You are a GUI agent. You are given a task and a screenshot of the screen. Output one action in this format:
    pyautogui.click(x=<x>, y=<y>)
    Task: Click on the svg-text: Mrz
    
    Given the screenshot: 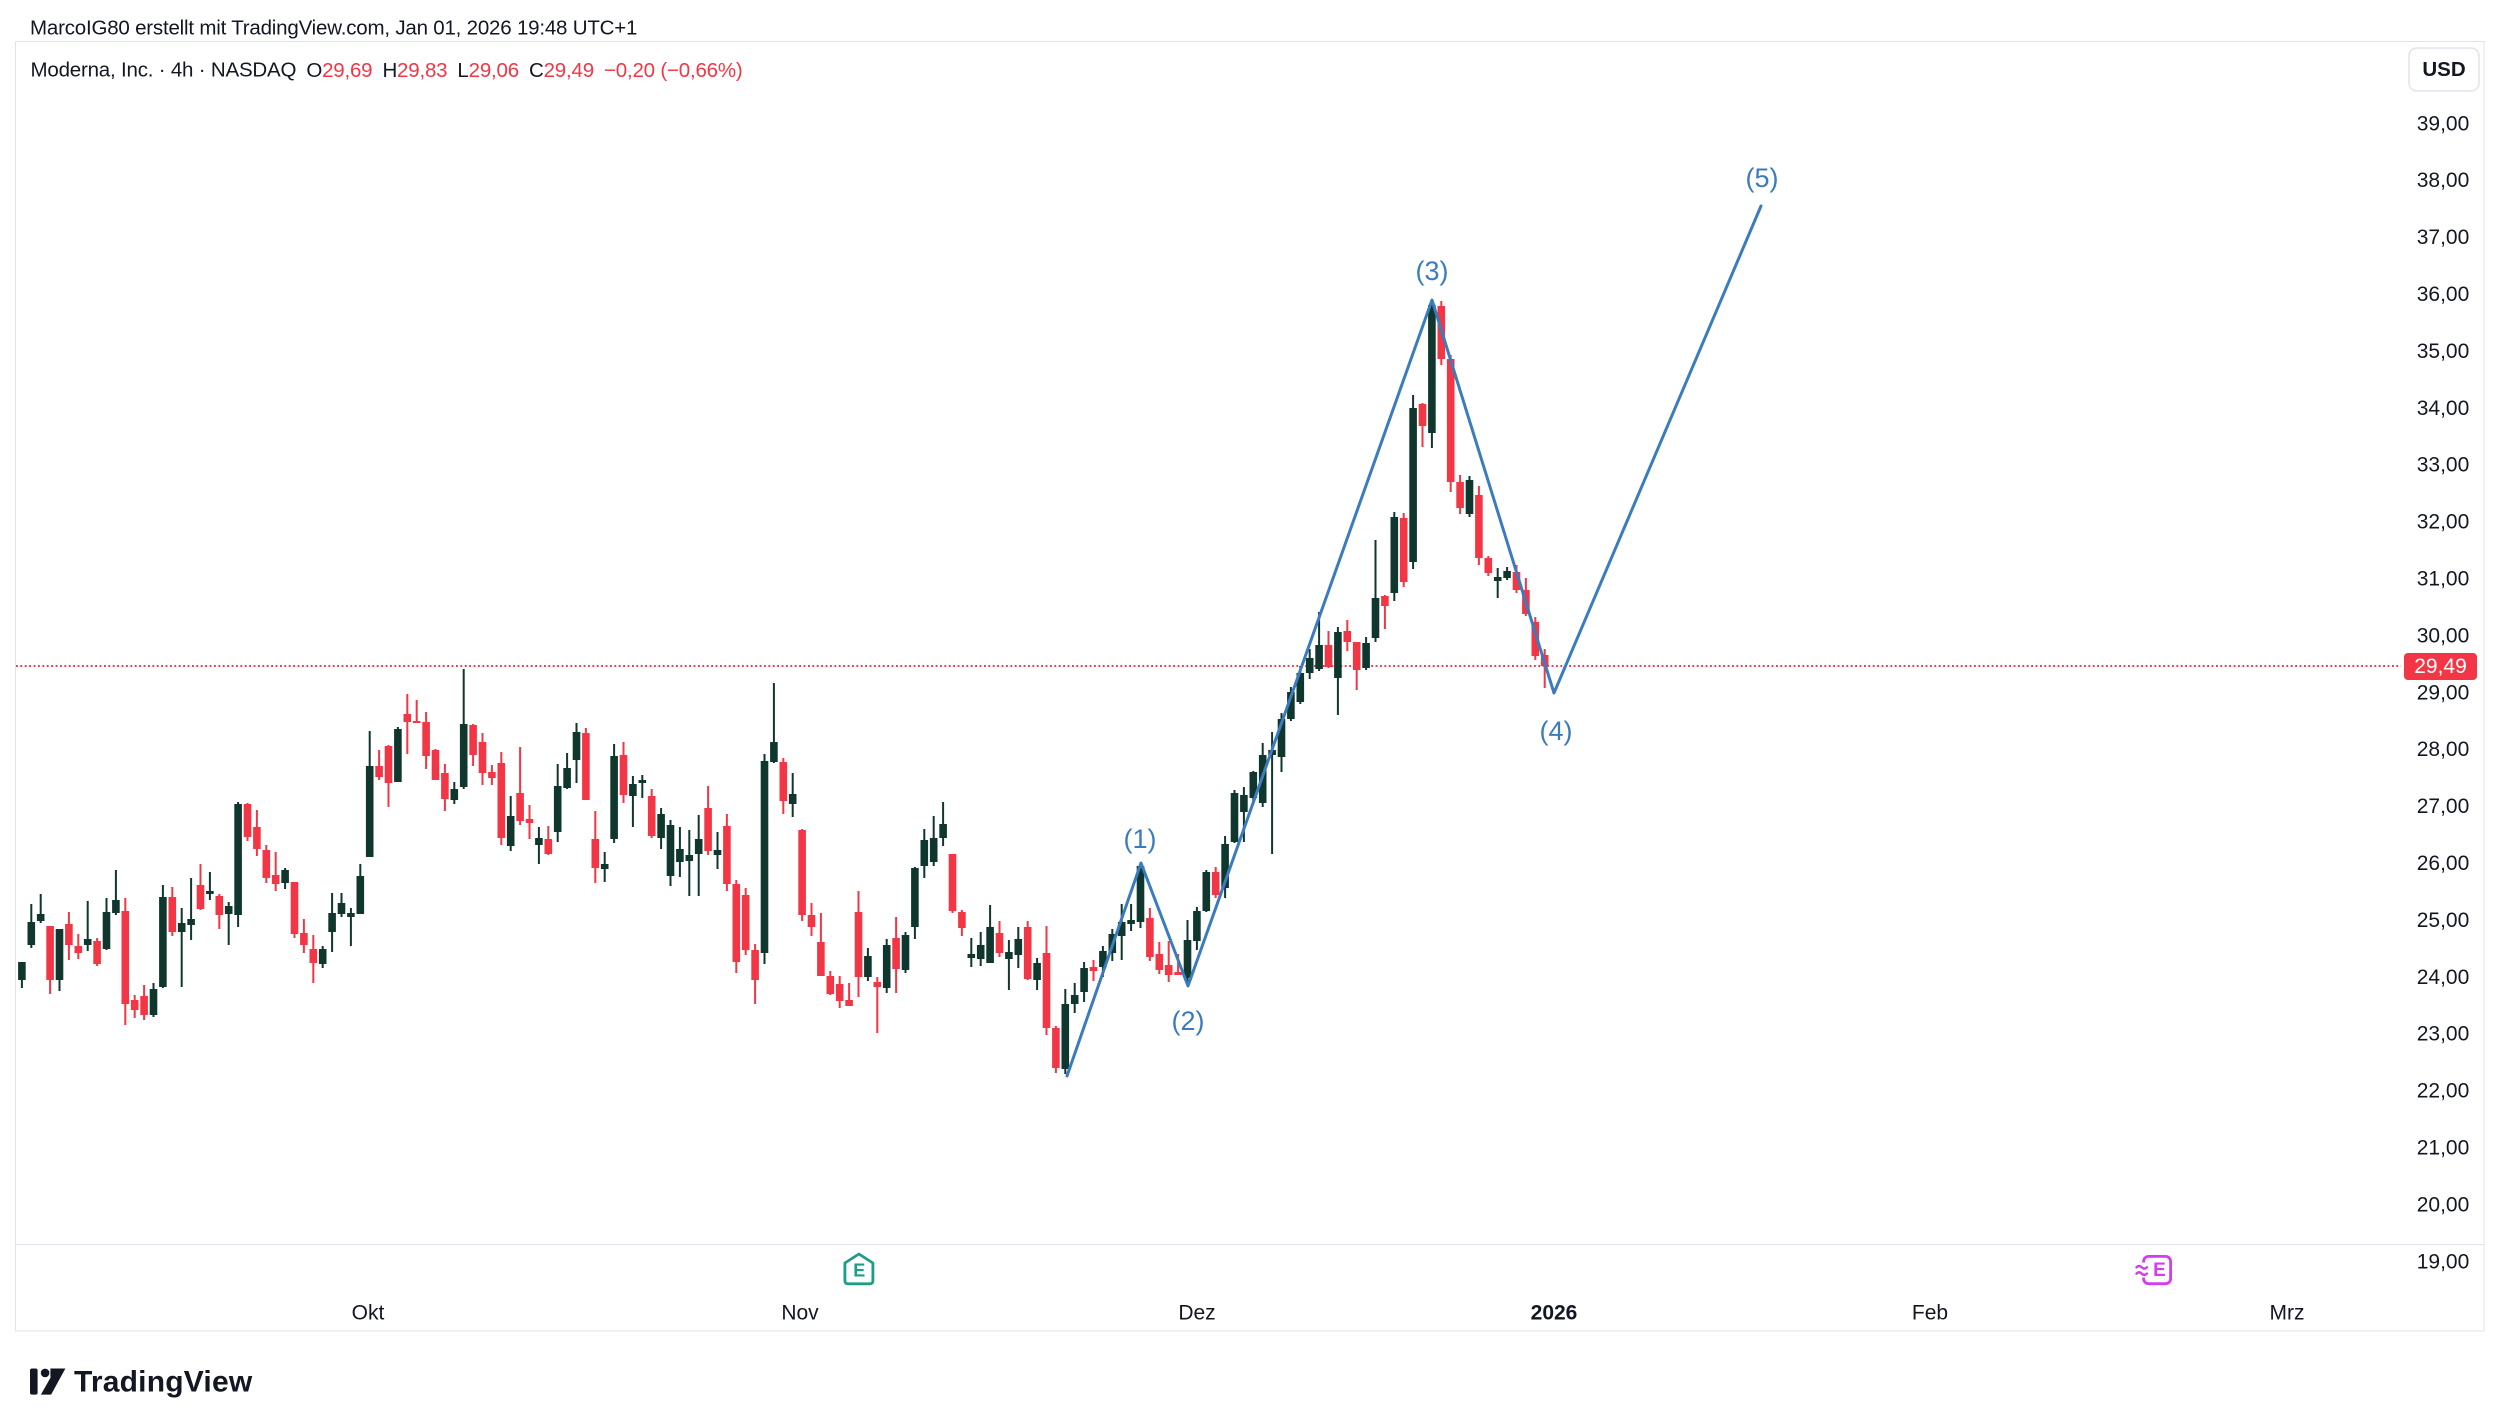 What is the action you would take?
    pyautogui.click(x=2287, y=1313)
    